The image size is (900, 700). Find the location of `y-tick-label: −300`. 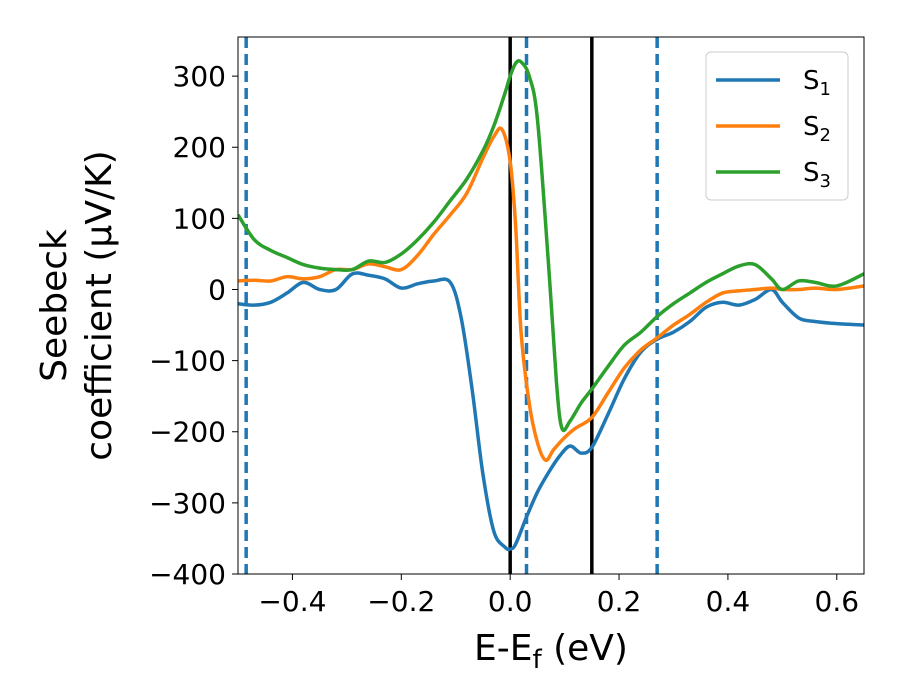

y-tick-label: −300 is located at coordinates (187, 503).